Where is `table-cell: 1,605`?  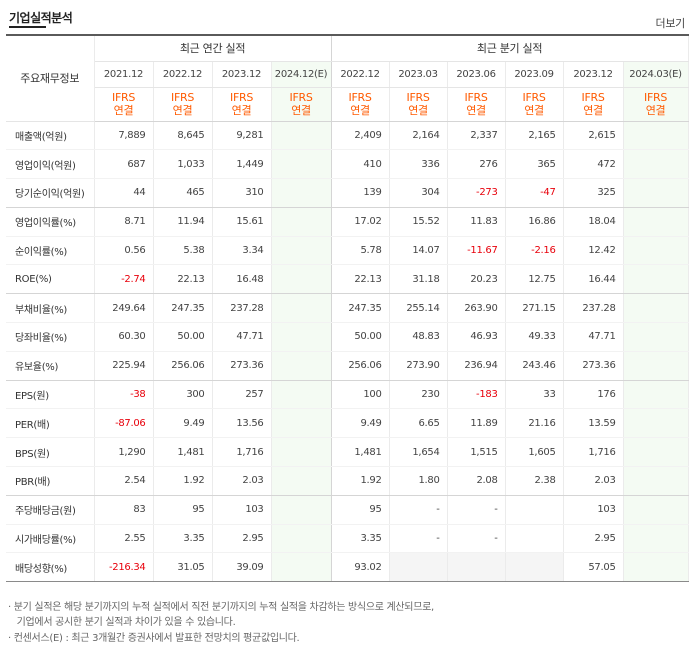 table-cell: 1,605 is located at coordinates (534, 452).